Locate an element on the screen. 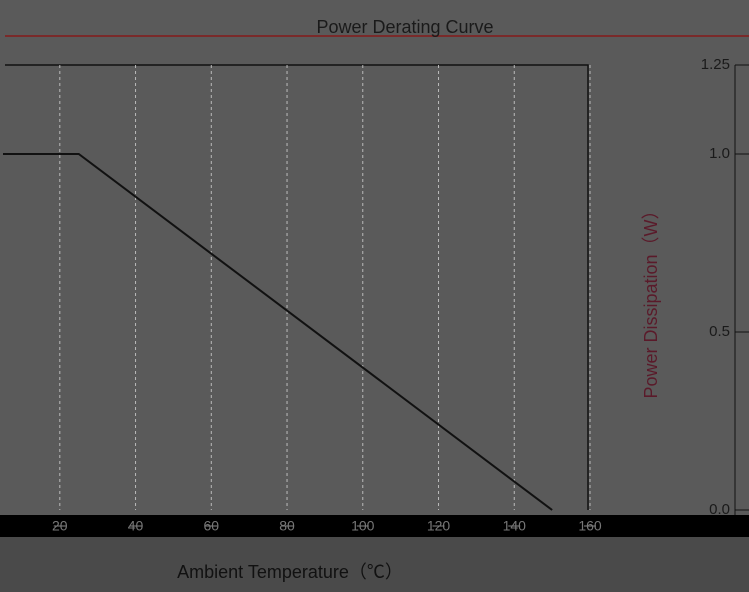 This screenshot has width=749, height=592. x-tick-label: 60 is located at coordinates (212, 526).